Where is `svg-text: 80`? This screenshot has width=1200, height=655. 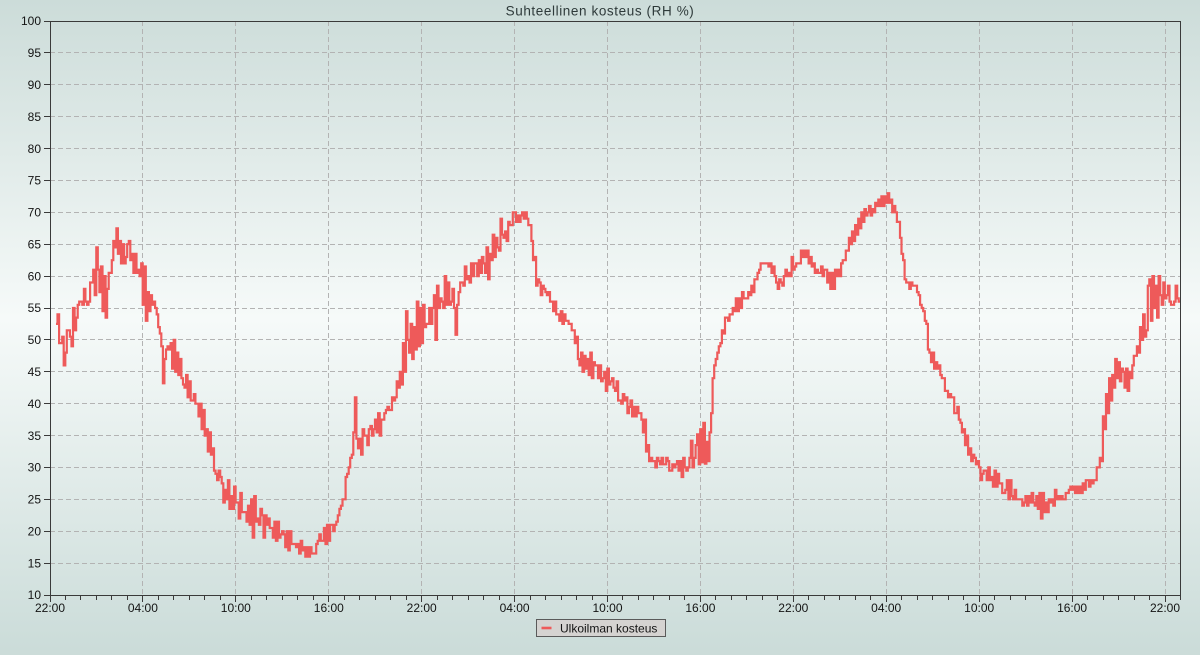
svg-text: 80 is located at coordinates (35, 149).